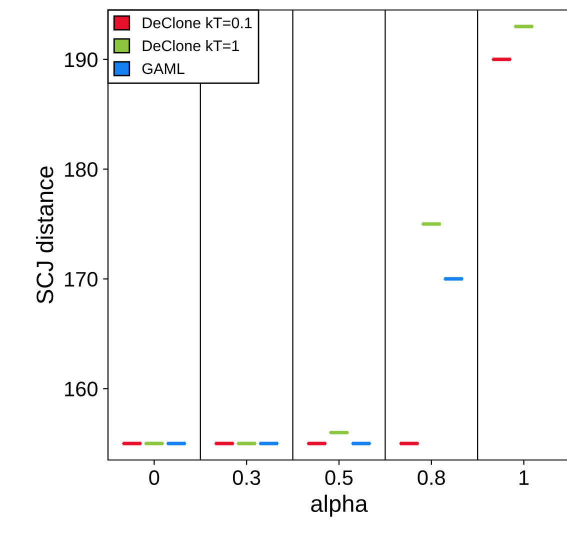 The width and height of the screenshot is (567, 534). I want to click on y-tick-label: 170, so click(81, 279).